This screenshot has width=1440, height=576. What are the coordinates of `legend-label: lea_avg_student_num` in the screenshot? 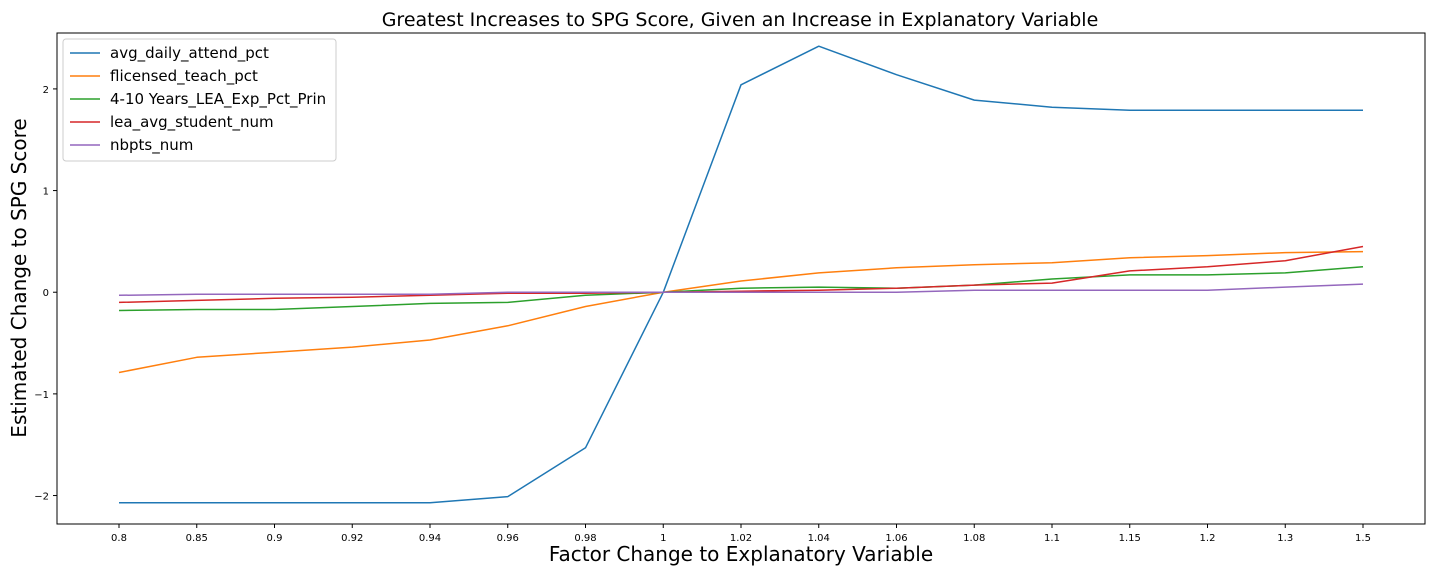 It's located at (192, 122).